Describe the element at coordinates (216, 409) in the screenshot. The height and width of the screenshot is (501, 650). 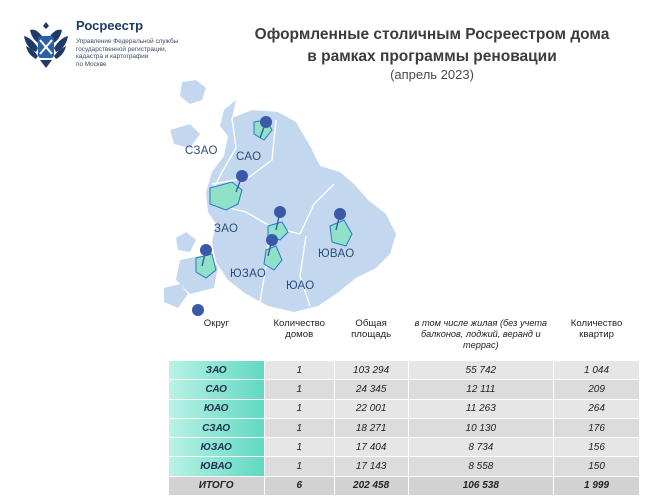
I see `cell-district: ЮАО` at that location.